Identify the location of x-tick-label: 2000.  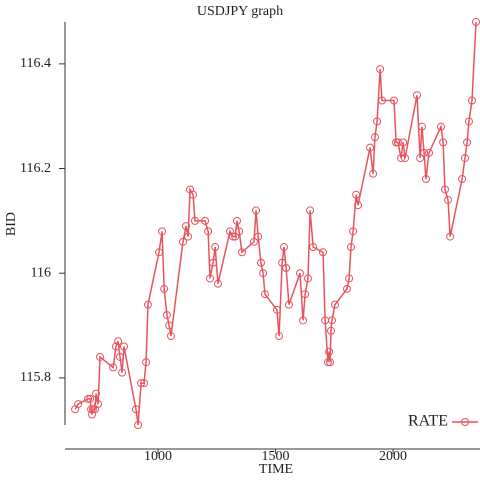
(393, 456).